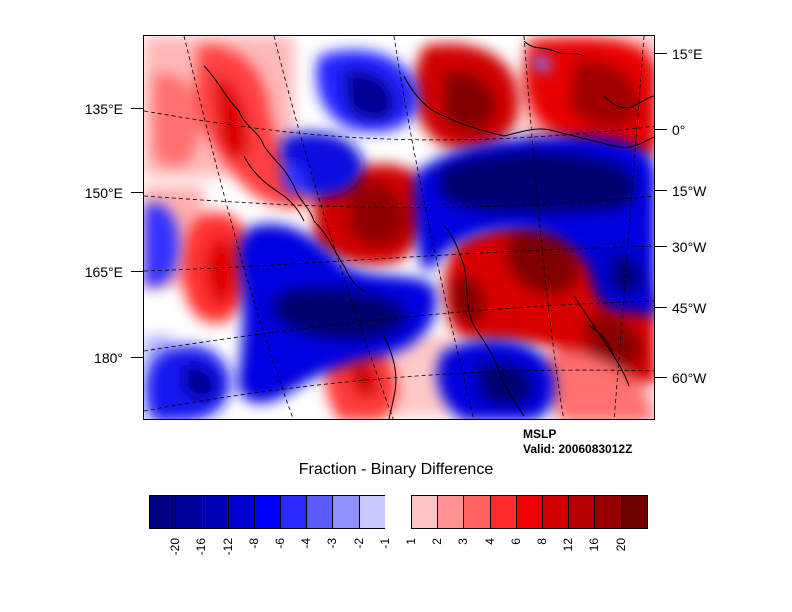 The width and height of the screenshot is (792, 612). I want to click on colorbar-title: Fraction - Binary Difference, so click(396, 469).